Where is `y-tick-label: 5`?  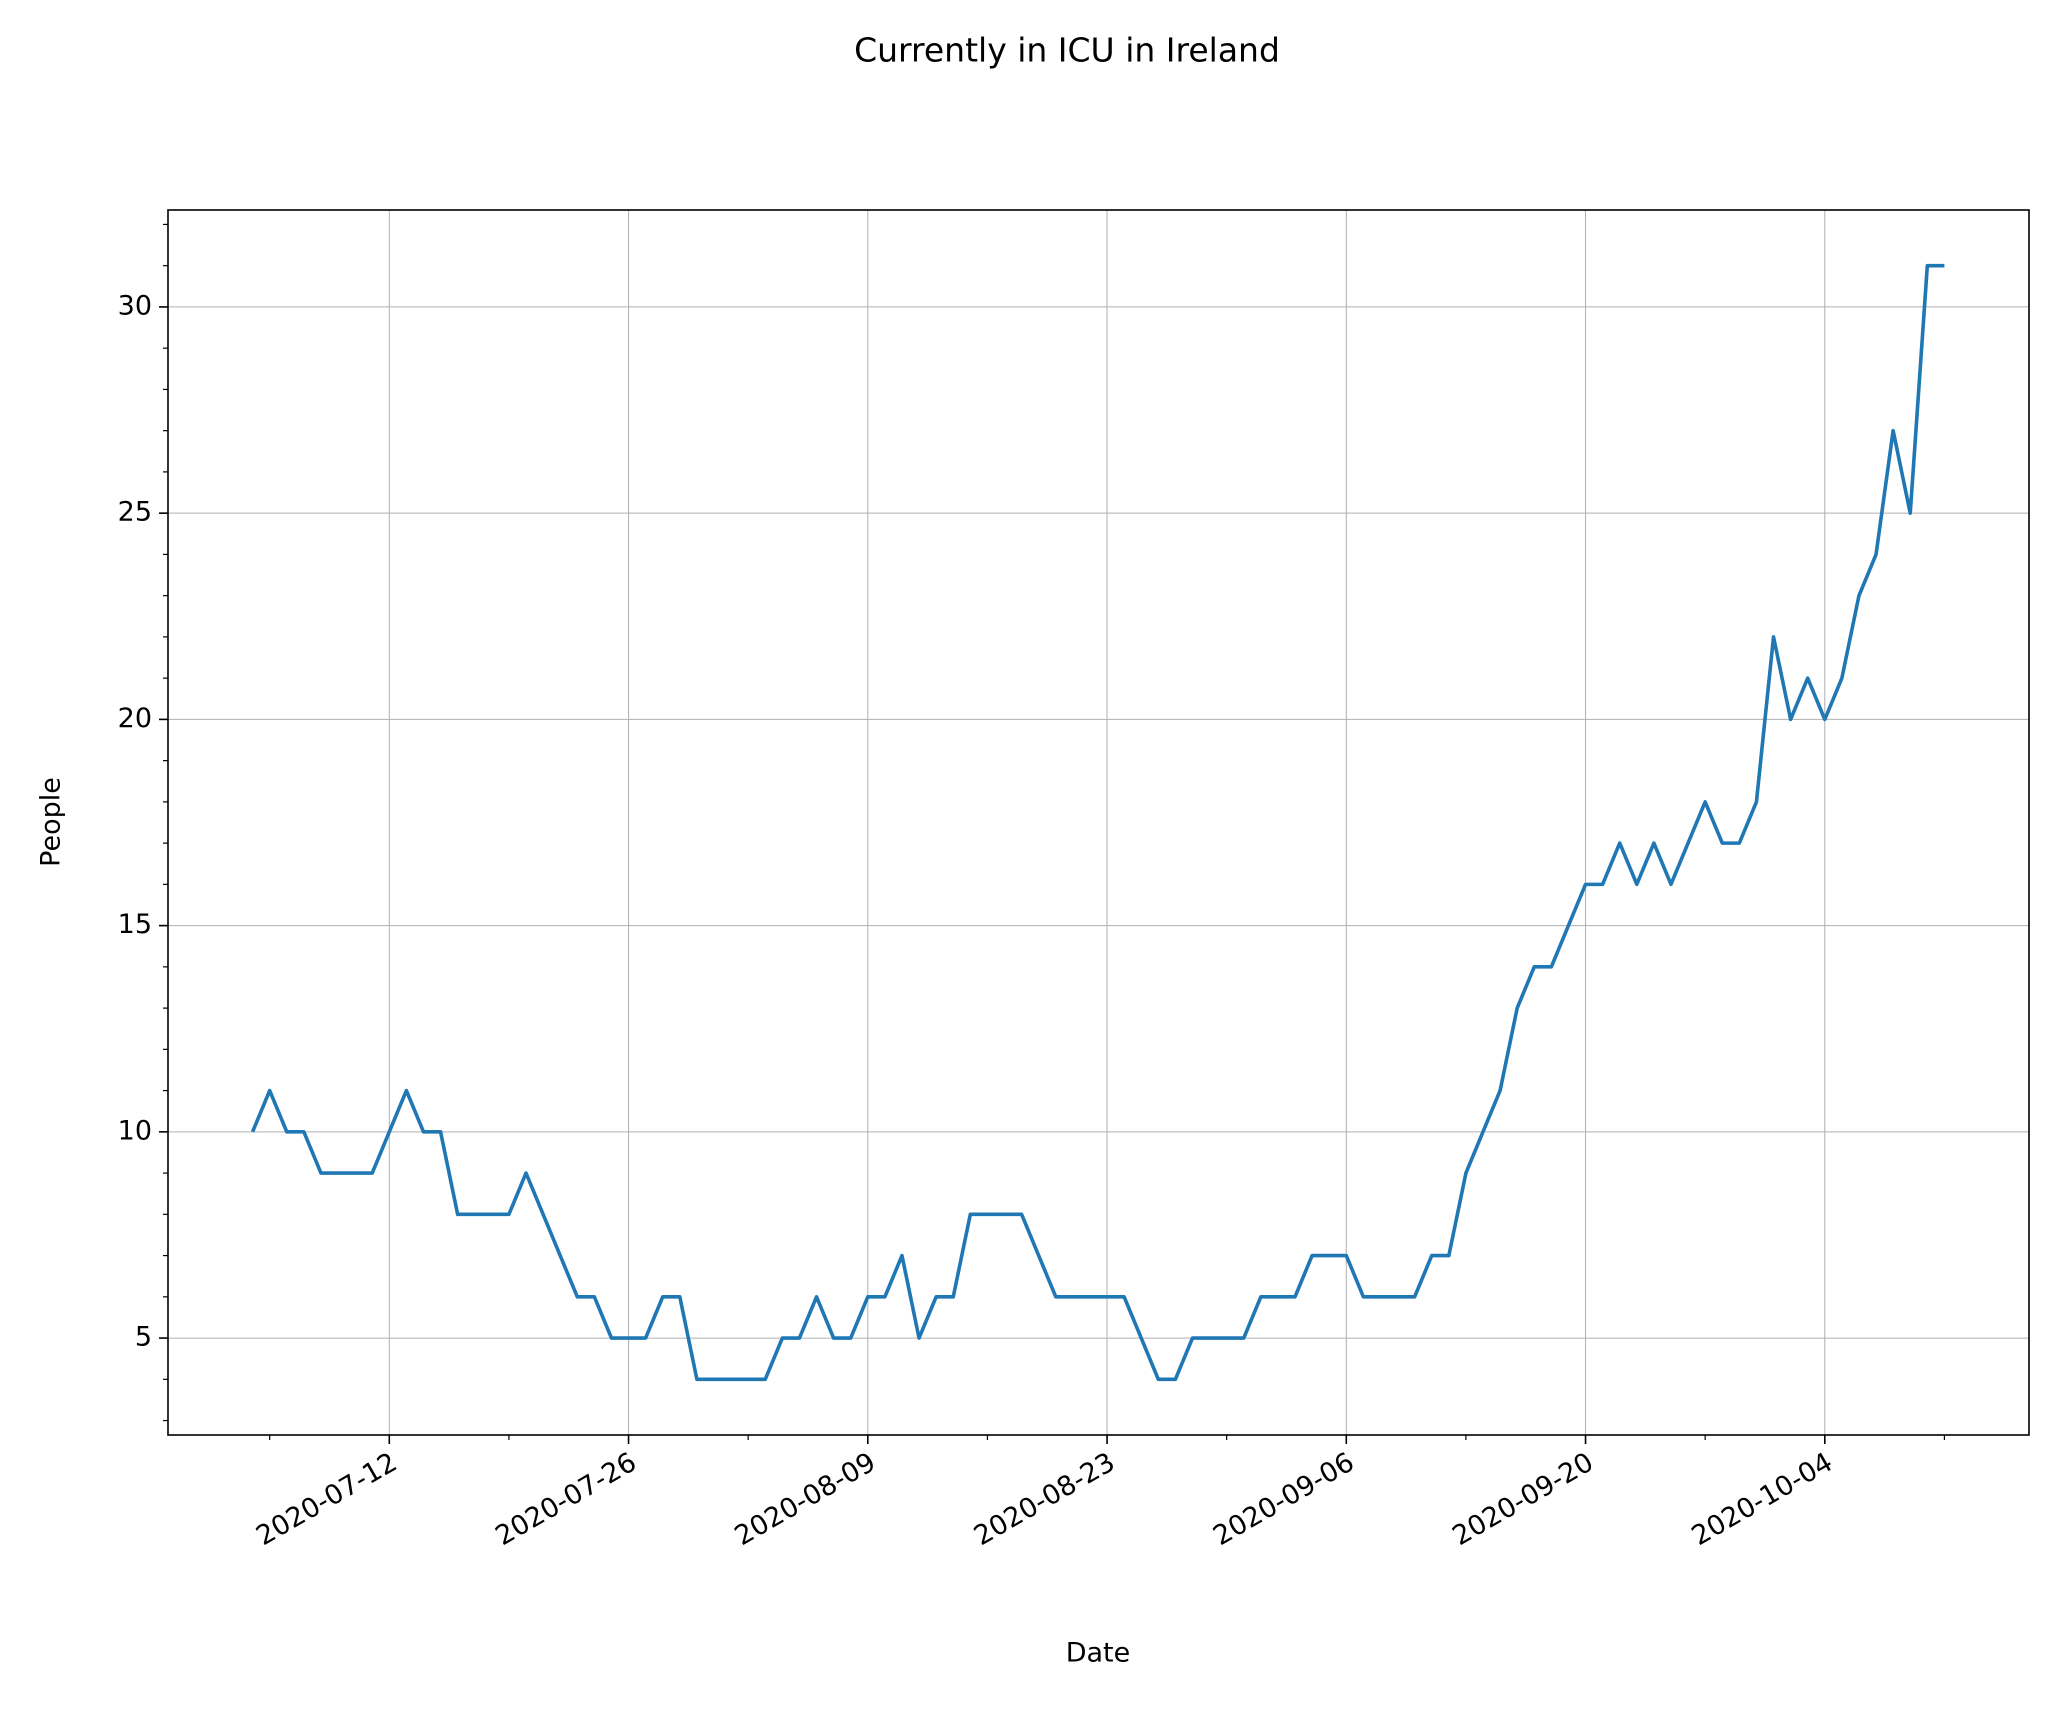
y-tick-label: 5 is located at coordinates (143, 1337).